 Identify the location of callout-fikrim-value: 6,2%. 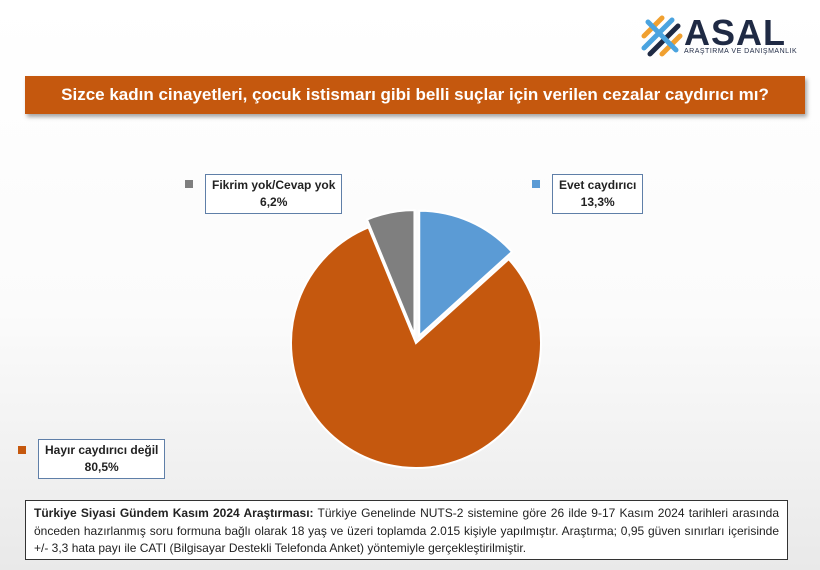
(274, 202).